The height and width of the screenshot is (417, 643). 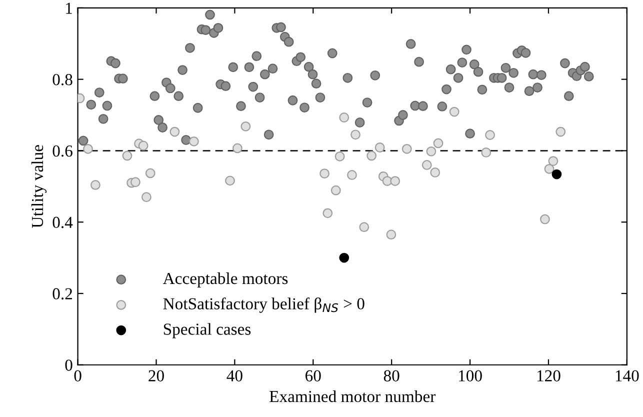 I want to click on x-tick-label: 0, so click(x=78, y=376).